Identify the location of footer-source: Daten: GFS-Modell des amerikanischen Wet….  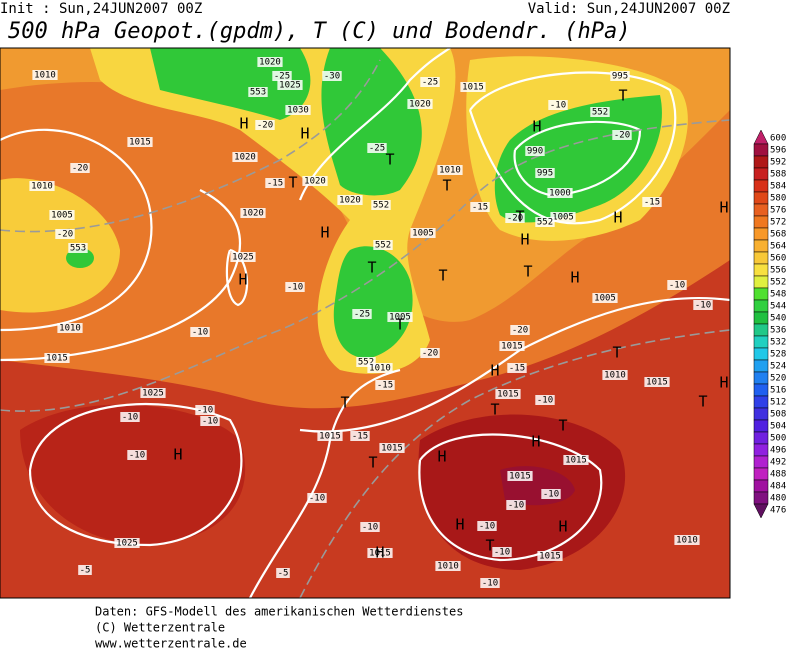
(279, 612).